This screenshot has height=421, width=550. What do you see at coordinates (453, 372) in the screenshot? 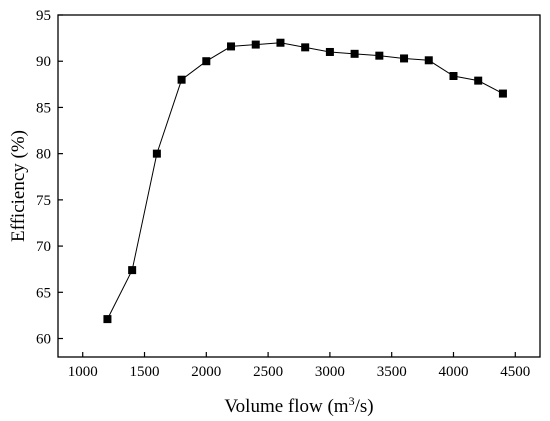
I see `x-tick-label-4000: 4000` at bounding box center [453, 372].